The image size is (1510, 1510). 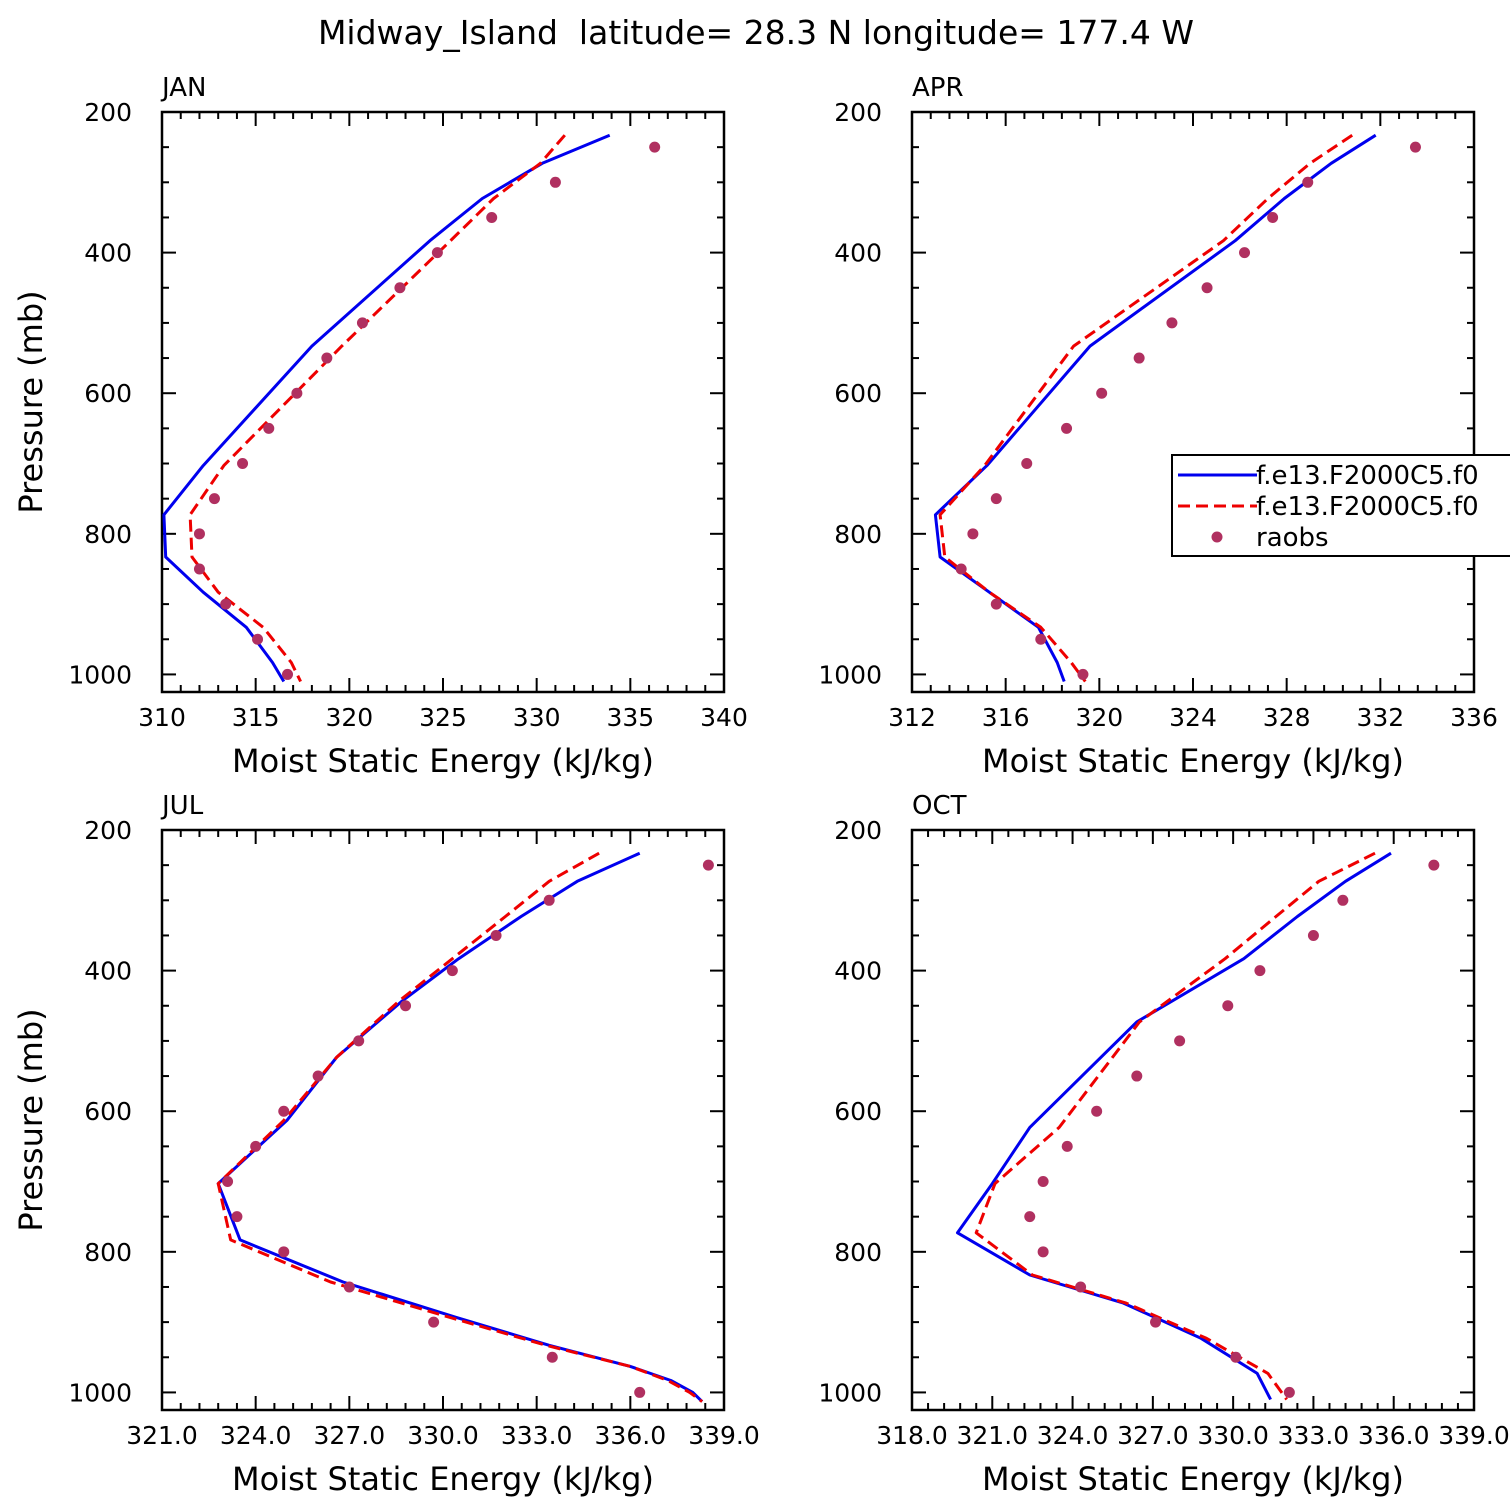 What do you see at coordinates (1314, 1435) in the screenshot?
I see `x-tick-label: 333.0` at bounding box center [1314, 1435].